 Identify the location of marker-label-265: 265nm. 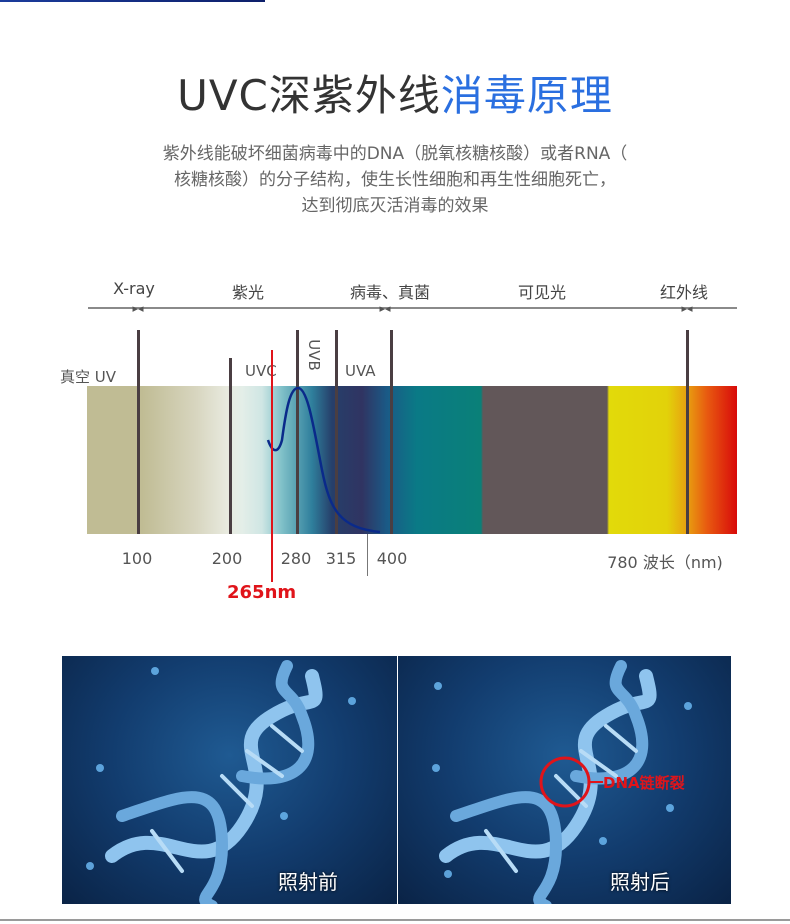
(262, 592).